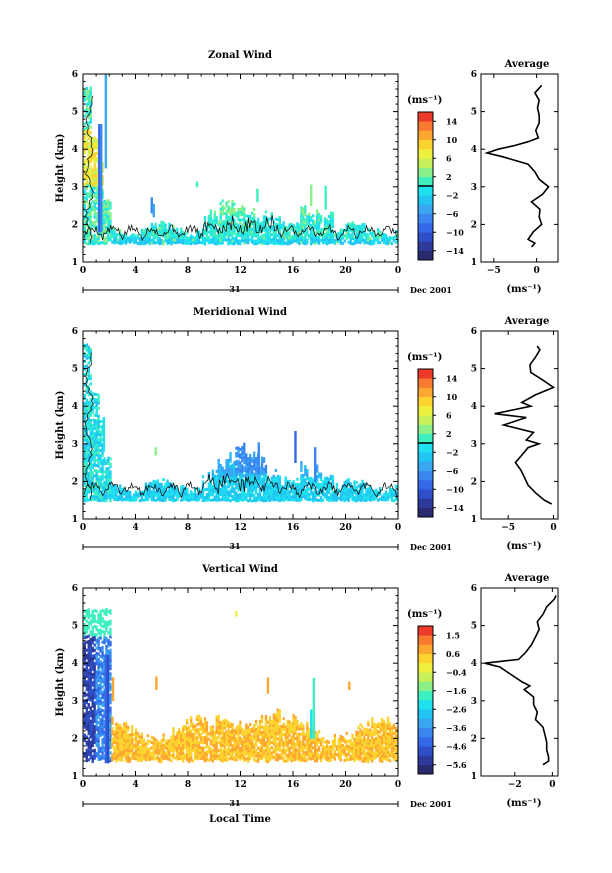 Image resolution: width=612 pixels, height=873 pixels. I want to click on profile-y-tick-label: 2, so click(474, 482).